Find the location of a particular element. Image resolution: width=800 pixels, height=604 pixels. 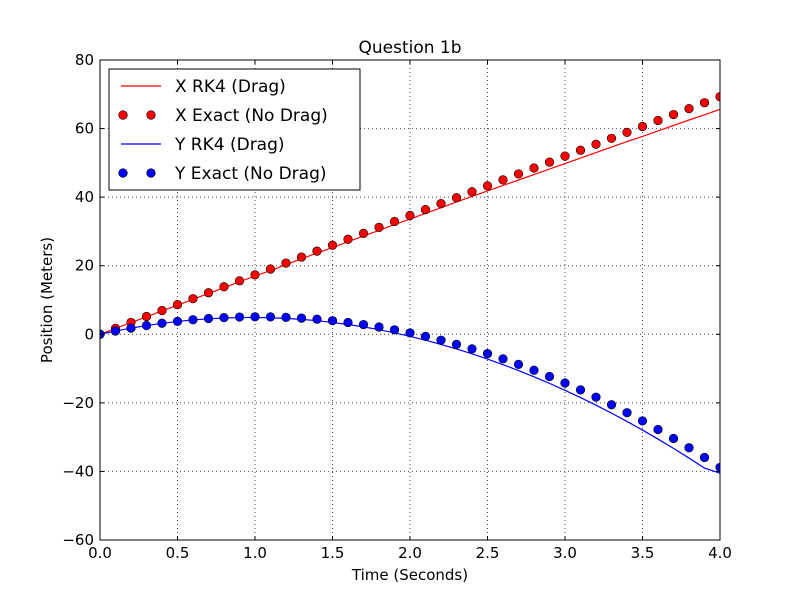

x-tick-label: 2.5 is located at coordinates (488, 553).